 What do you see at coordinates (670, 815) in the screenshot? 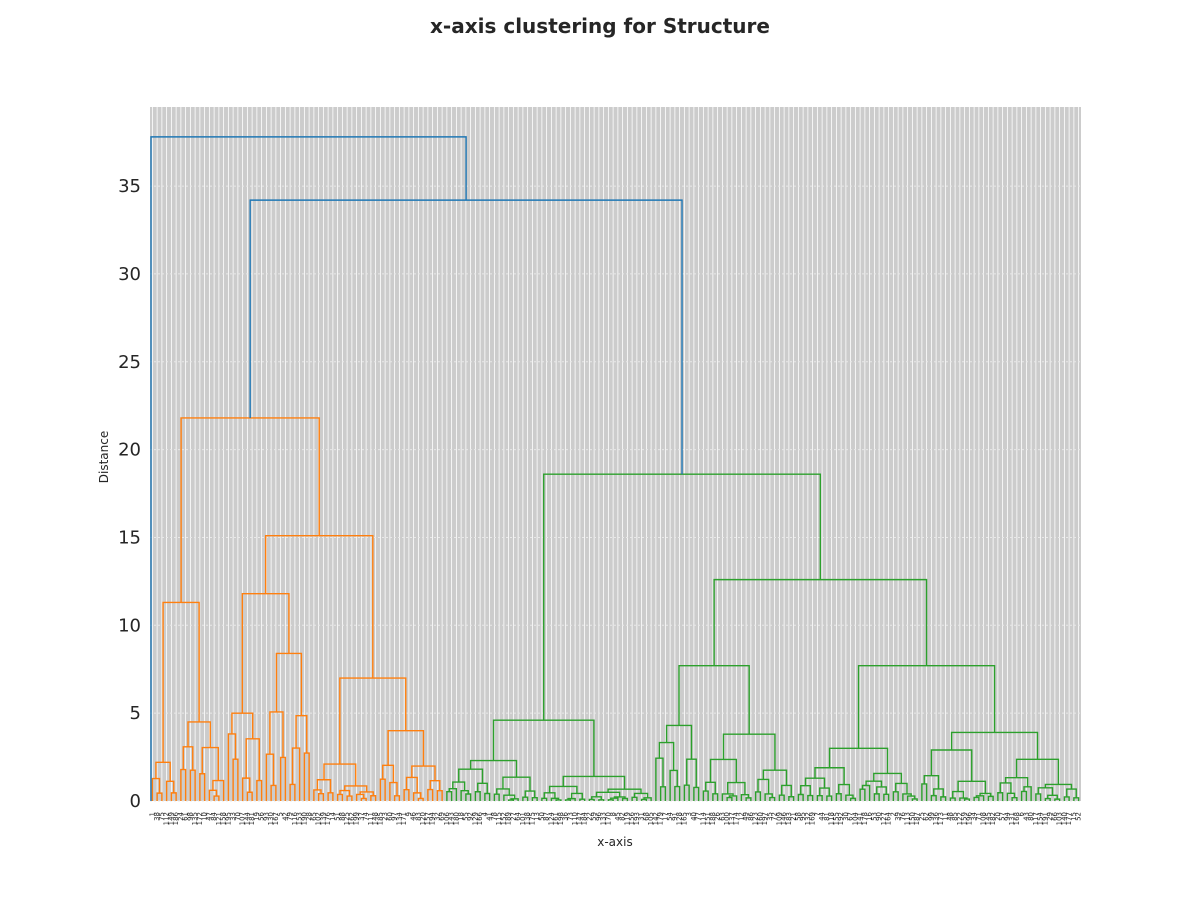
I see `leaf-label: 54` at bounding box center [670, 815].